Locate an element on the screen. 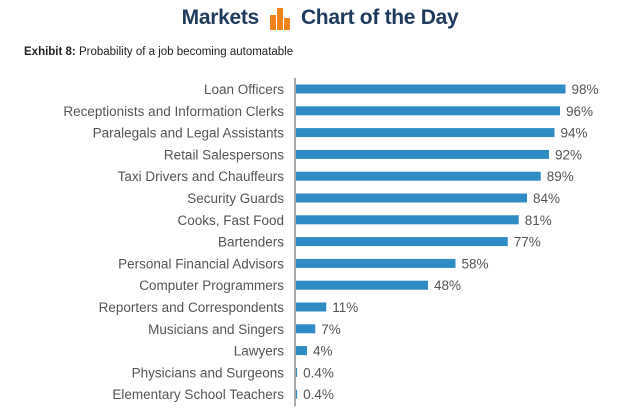 This screenshot has width=640, height=416. value-label: 7% is located at coordinates (331, 329).